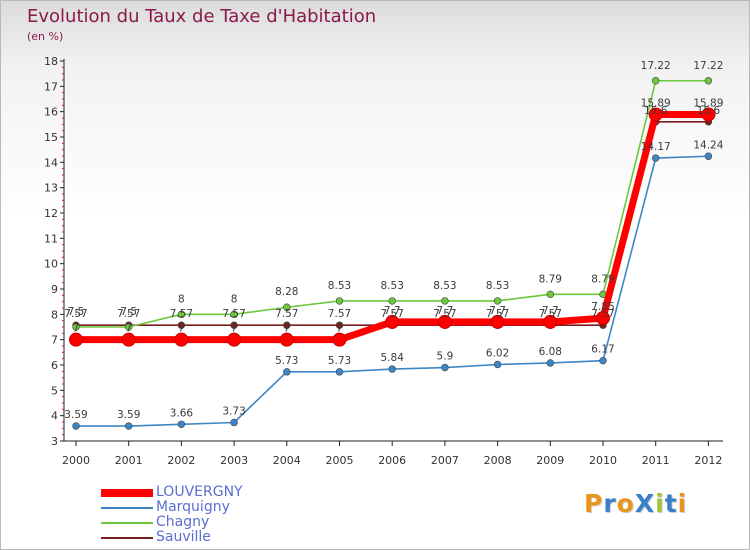 This screenshot has width=750, height=550. What do you see at coordinates (54, 365) in the screenshot?
I see `y-tick-label: 6` at bounding box center [54, 365].